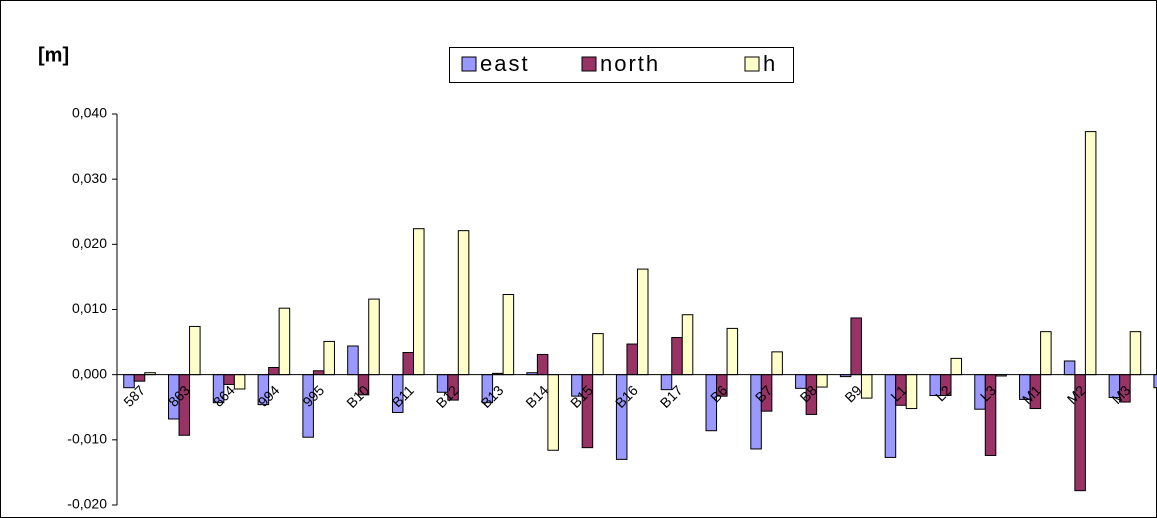  Describe the element at coordinates (87, 439) in the screenshot. I see `y-tick-label: -0,010` at that location.